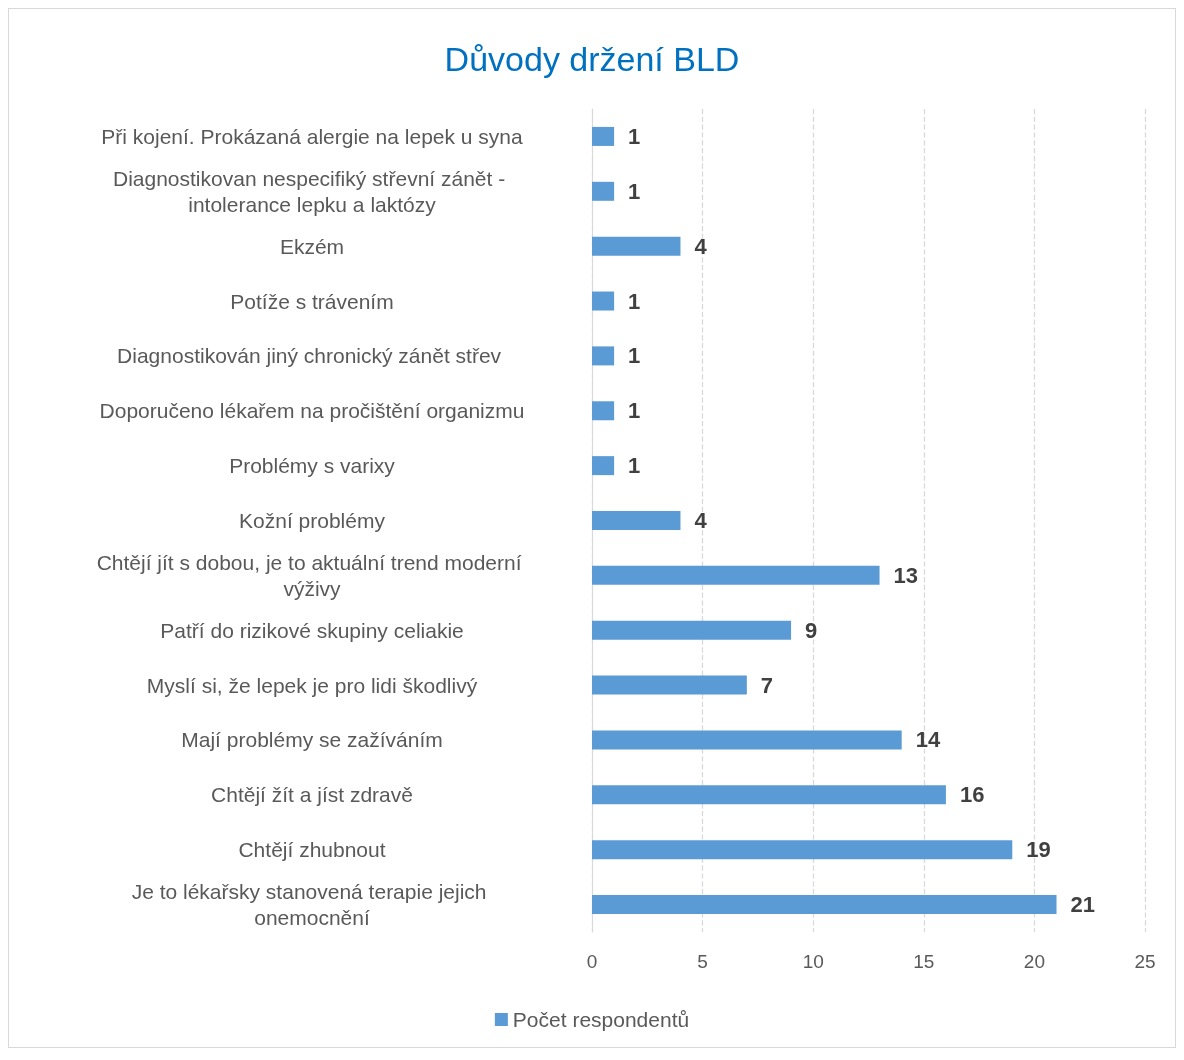 Image resolution: width=1184 pixels, height=1060 pixels. I want to click on chart-title: Důvody držení BLD, so click(592, 59).